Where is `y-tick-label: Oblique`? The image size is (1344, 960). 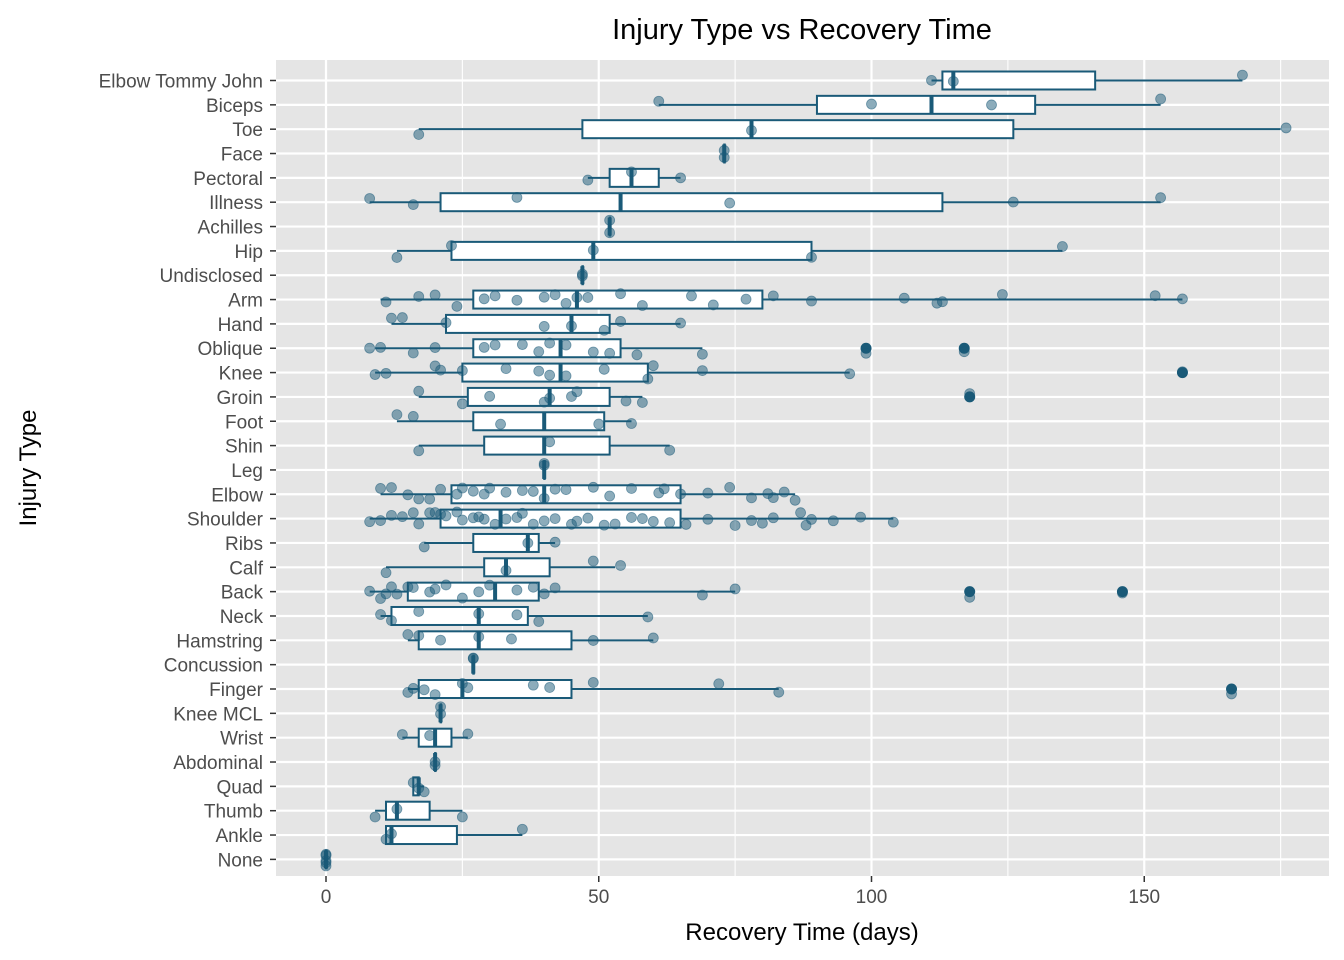
y-tick-label: Oblique is located at coordinates (231, 349).